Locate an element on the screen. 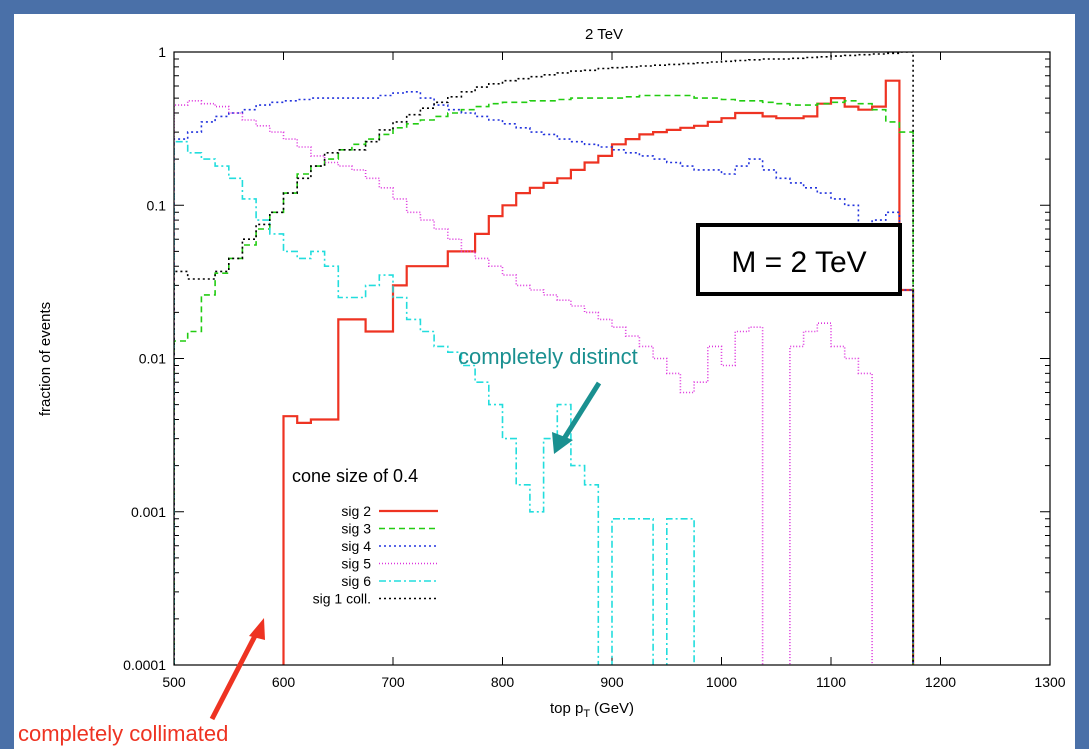 The height and width of the screenshot is (749, 1089). y-tick-labels: 0.0001 0.001 0.01 0.1 1 is located at coordinates (144, 358).